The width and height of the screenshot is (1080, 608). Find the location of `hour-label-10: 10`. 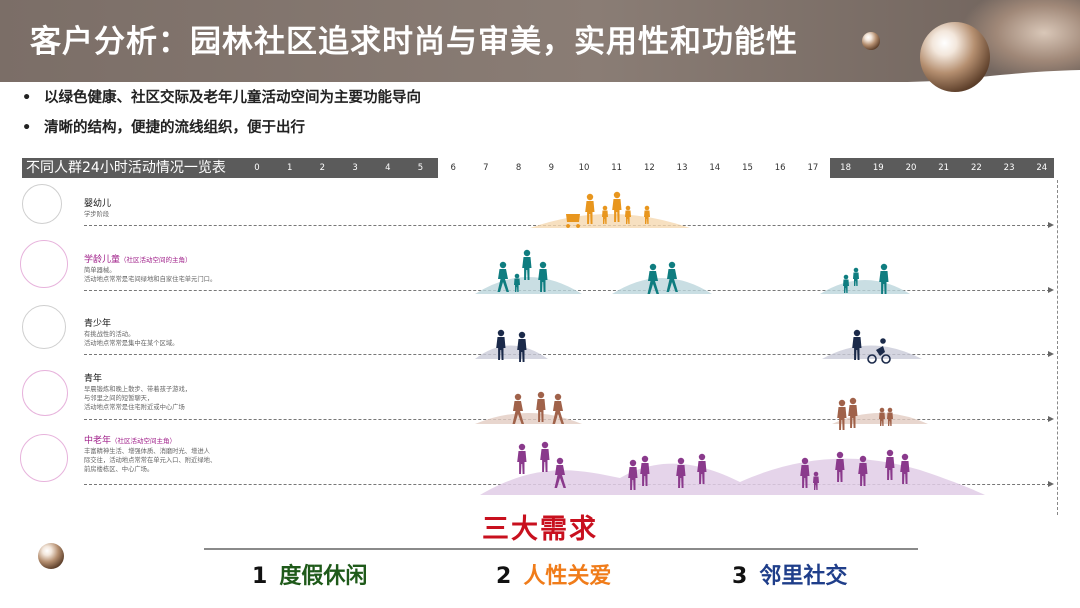

hour-label-10: 10 is located at coordinates (584, 168).